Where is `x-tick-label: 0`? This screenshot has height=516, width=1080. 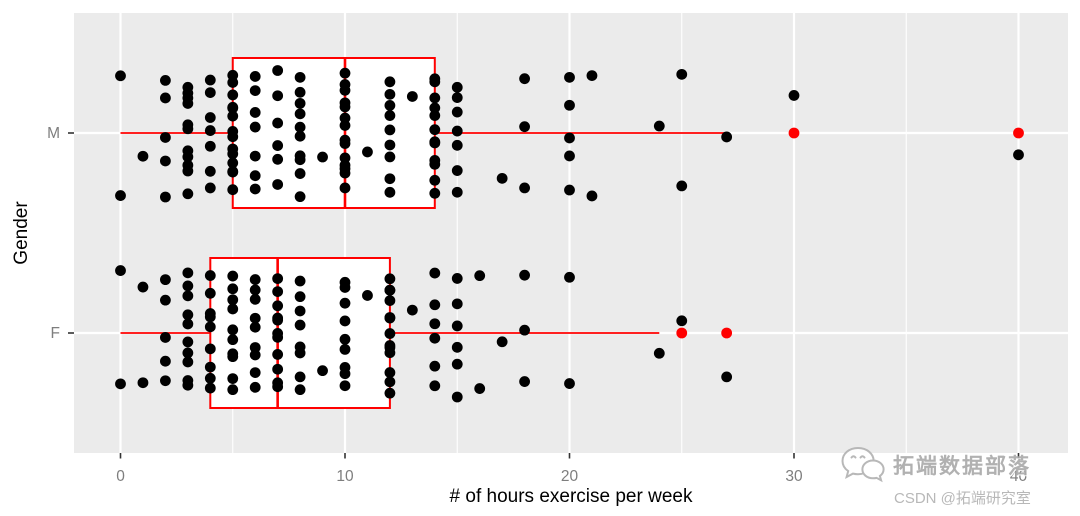
x-tick-label: 0 is located at coordinates (120, 476).